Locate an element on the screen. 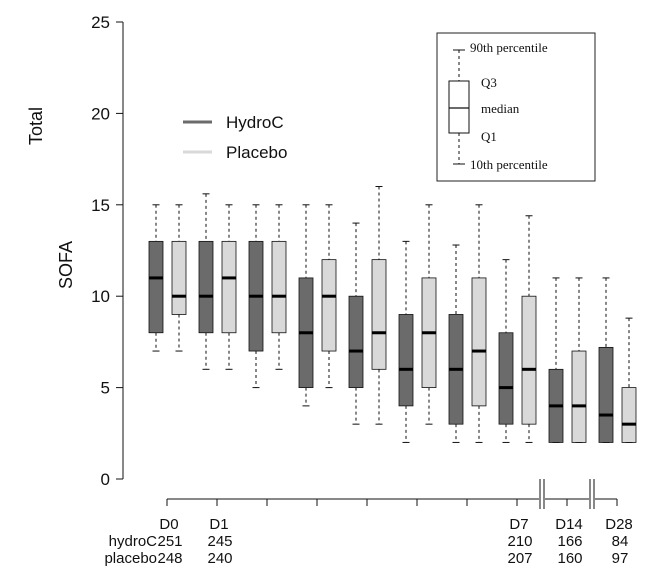 The width and height of the screenshot is (646, 574). y-axis-label-total: Total is located at coordinates (36, 126).